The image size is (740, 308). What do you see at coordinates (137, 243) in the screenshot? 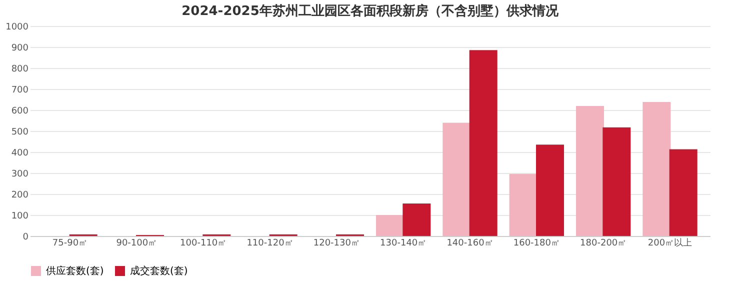
I see `x-tick-label: 90-100㎡` at bounding box center [137, 243].